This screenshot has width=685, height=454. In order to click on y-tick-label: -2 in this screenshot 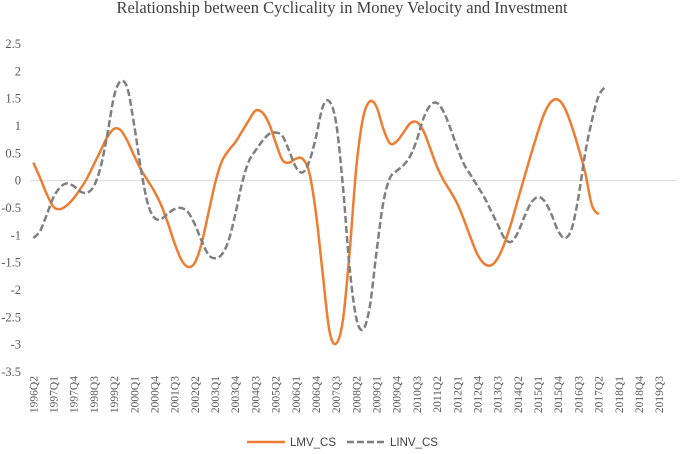, I will do `click(16, 290)`.